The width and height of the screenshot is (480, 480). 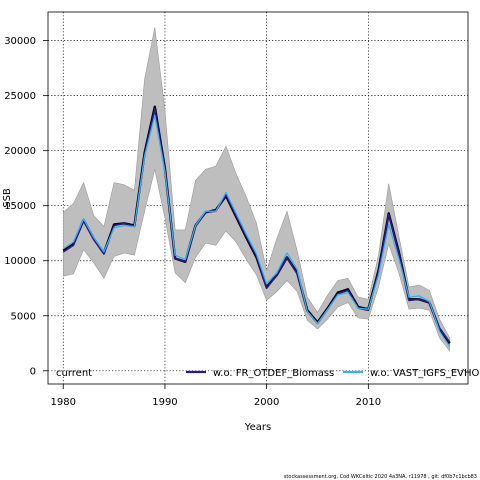 I want to click on y-tick-label: 30000, so click(x=20, y=41).